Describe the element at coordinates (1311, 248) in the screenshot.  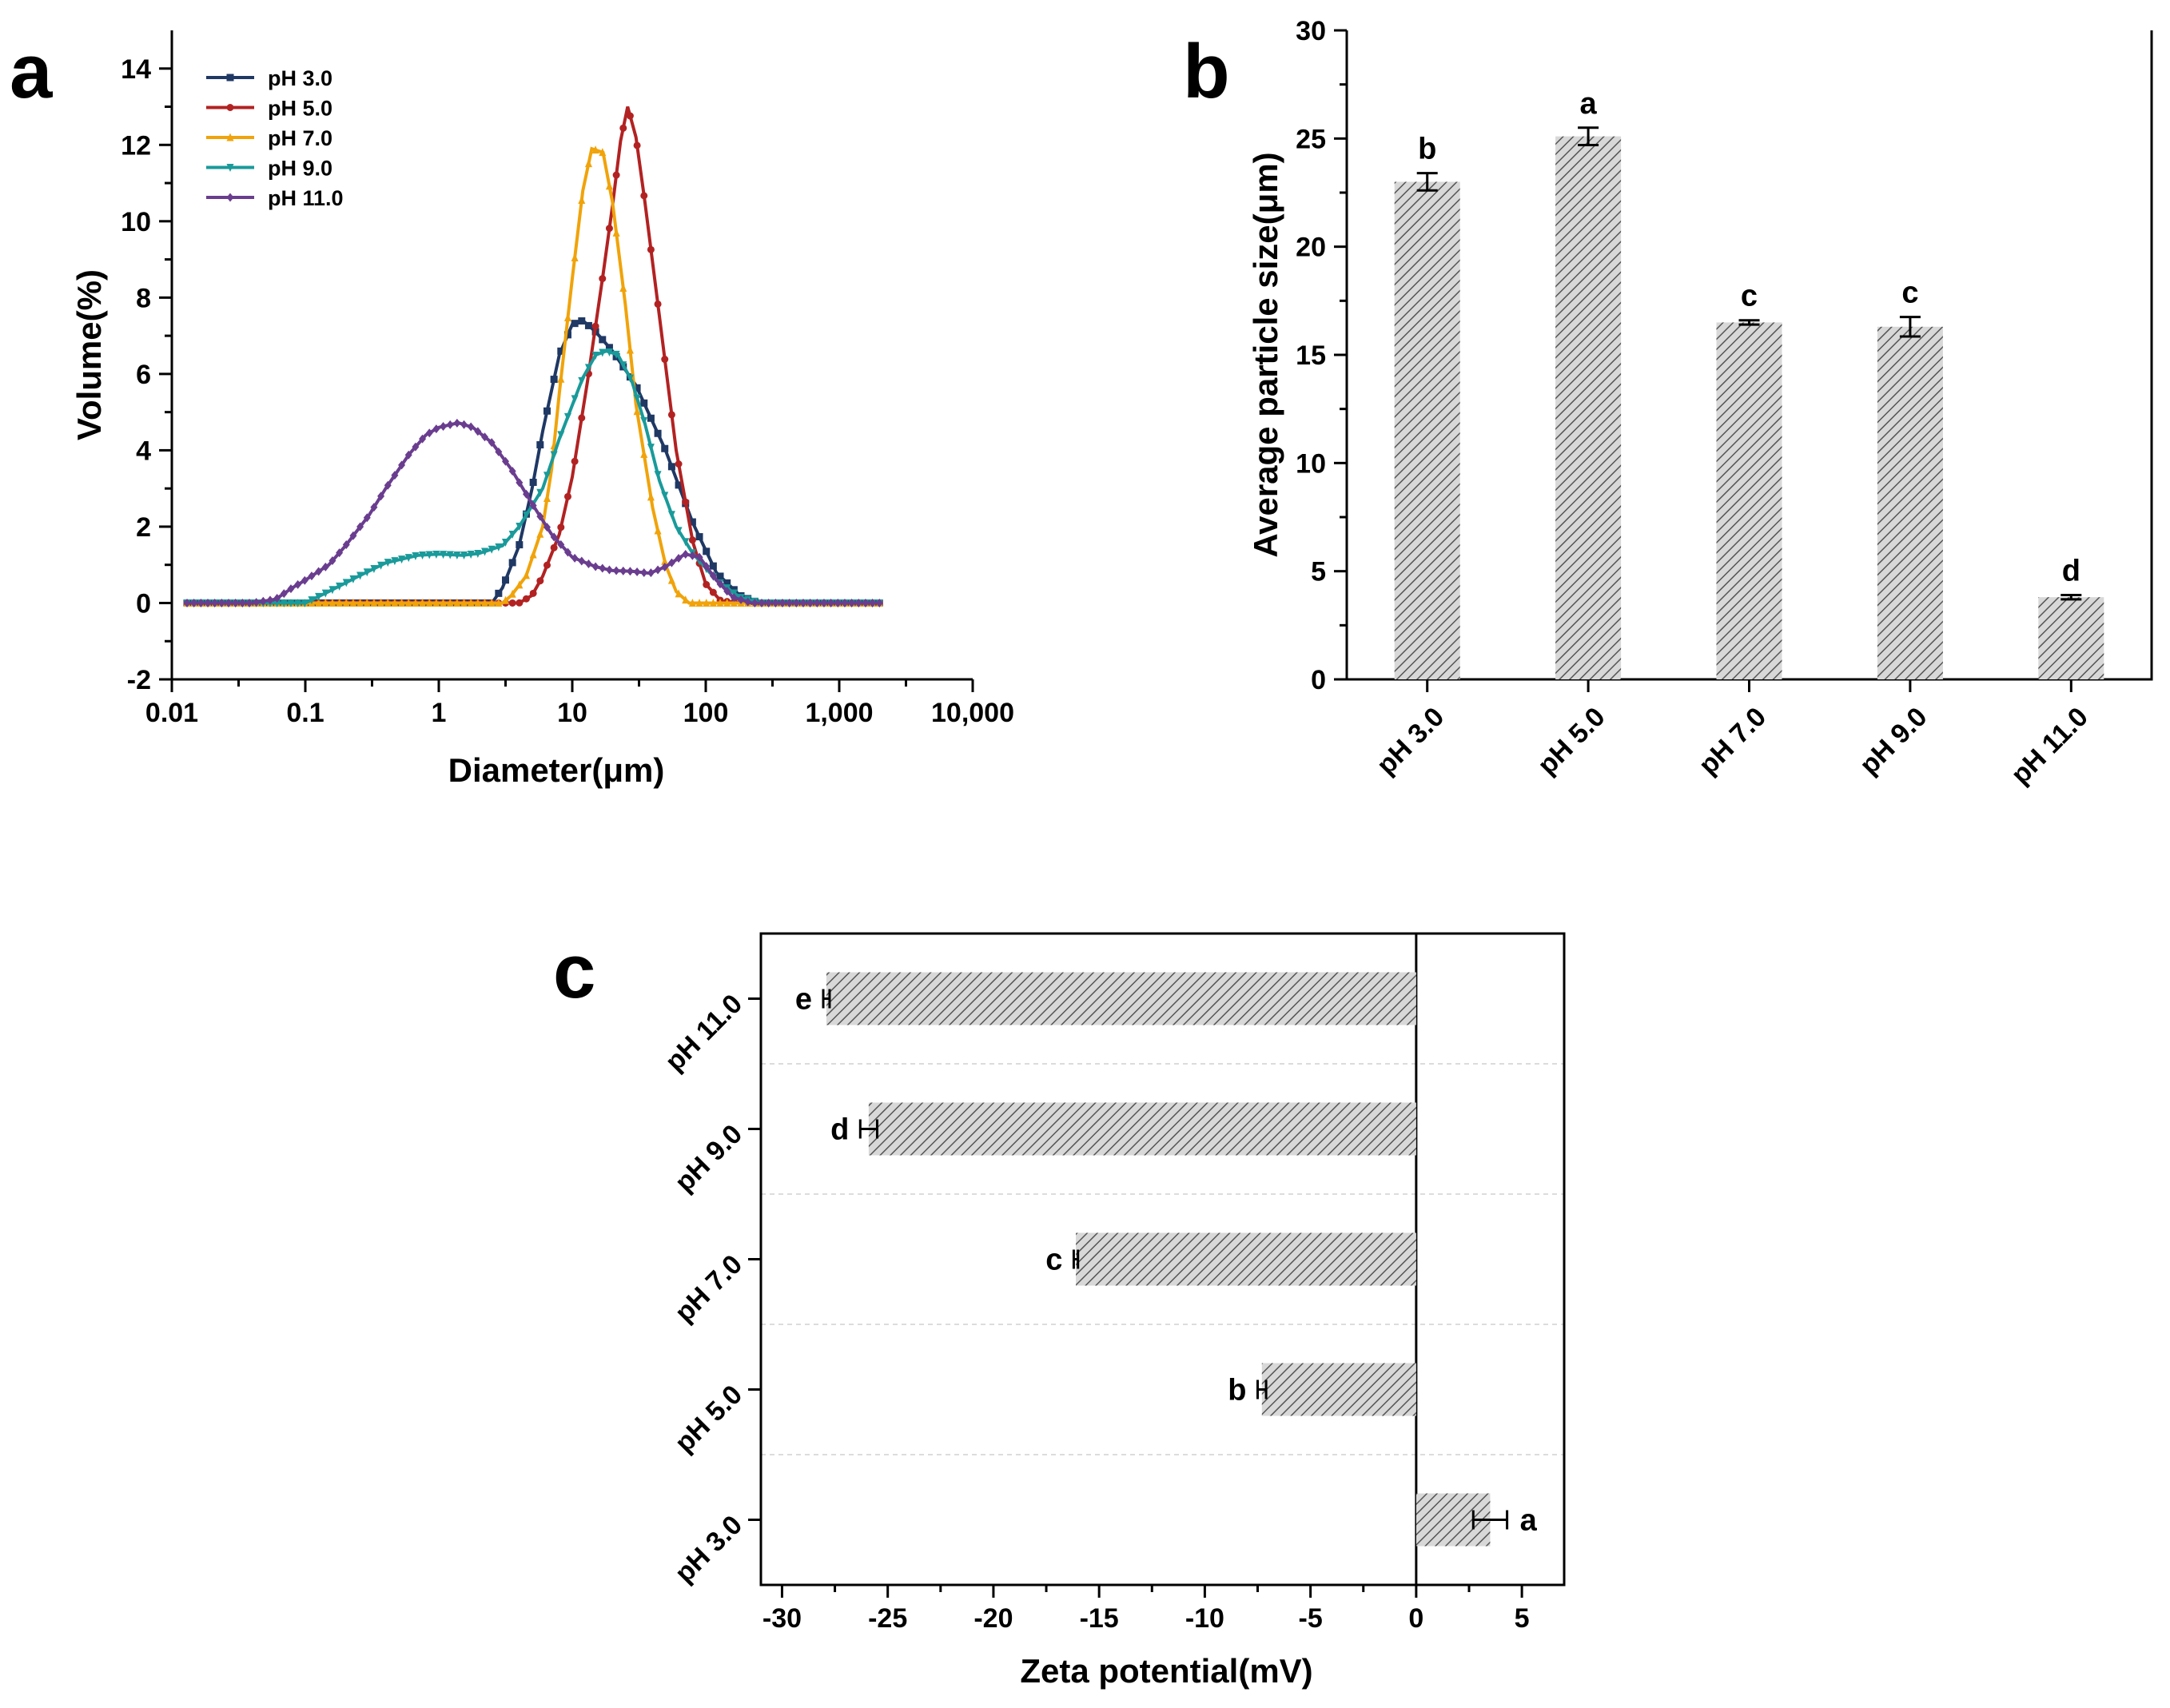
I see `y-tick-label-b: 20` at that location.